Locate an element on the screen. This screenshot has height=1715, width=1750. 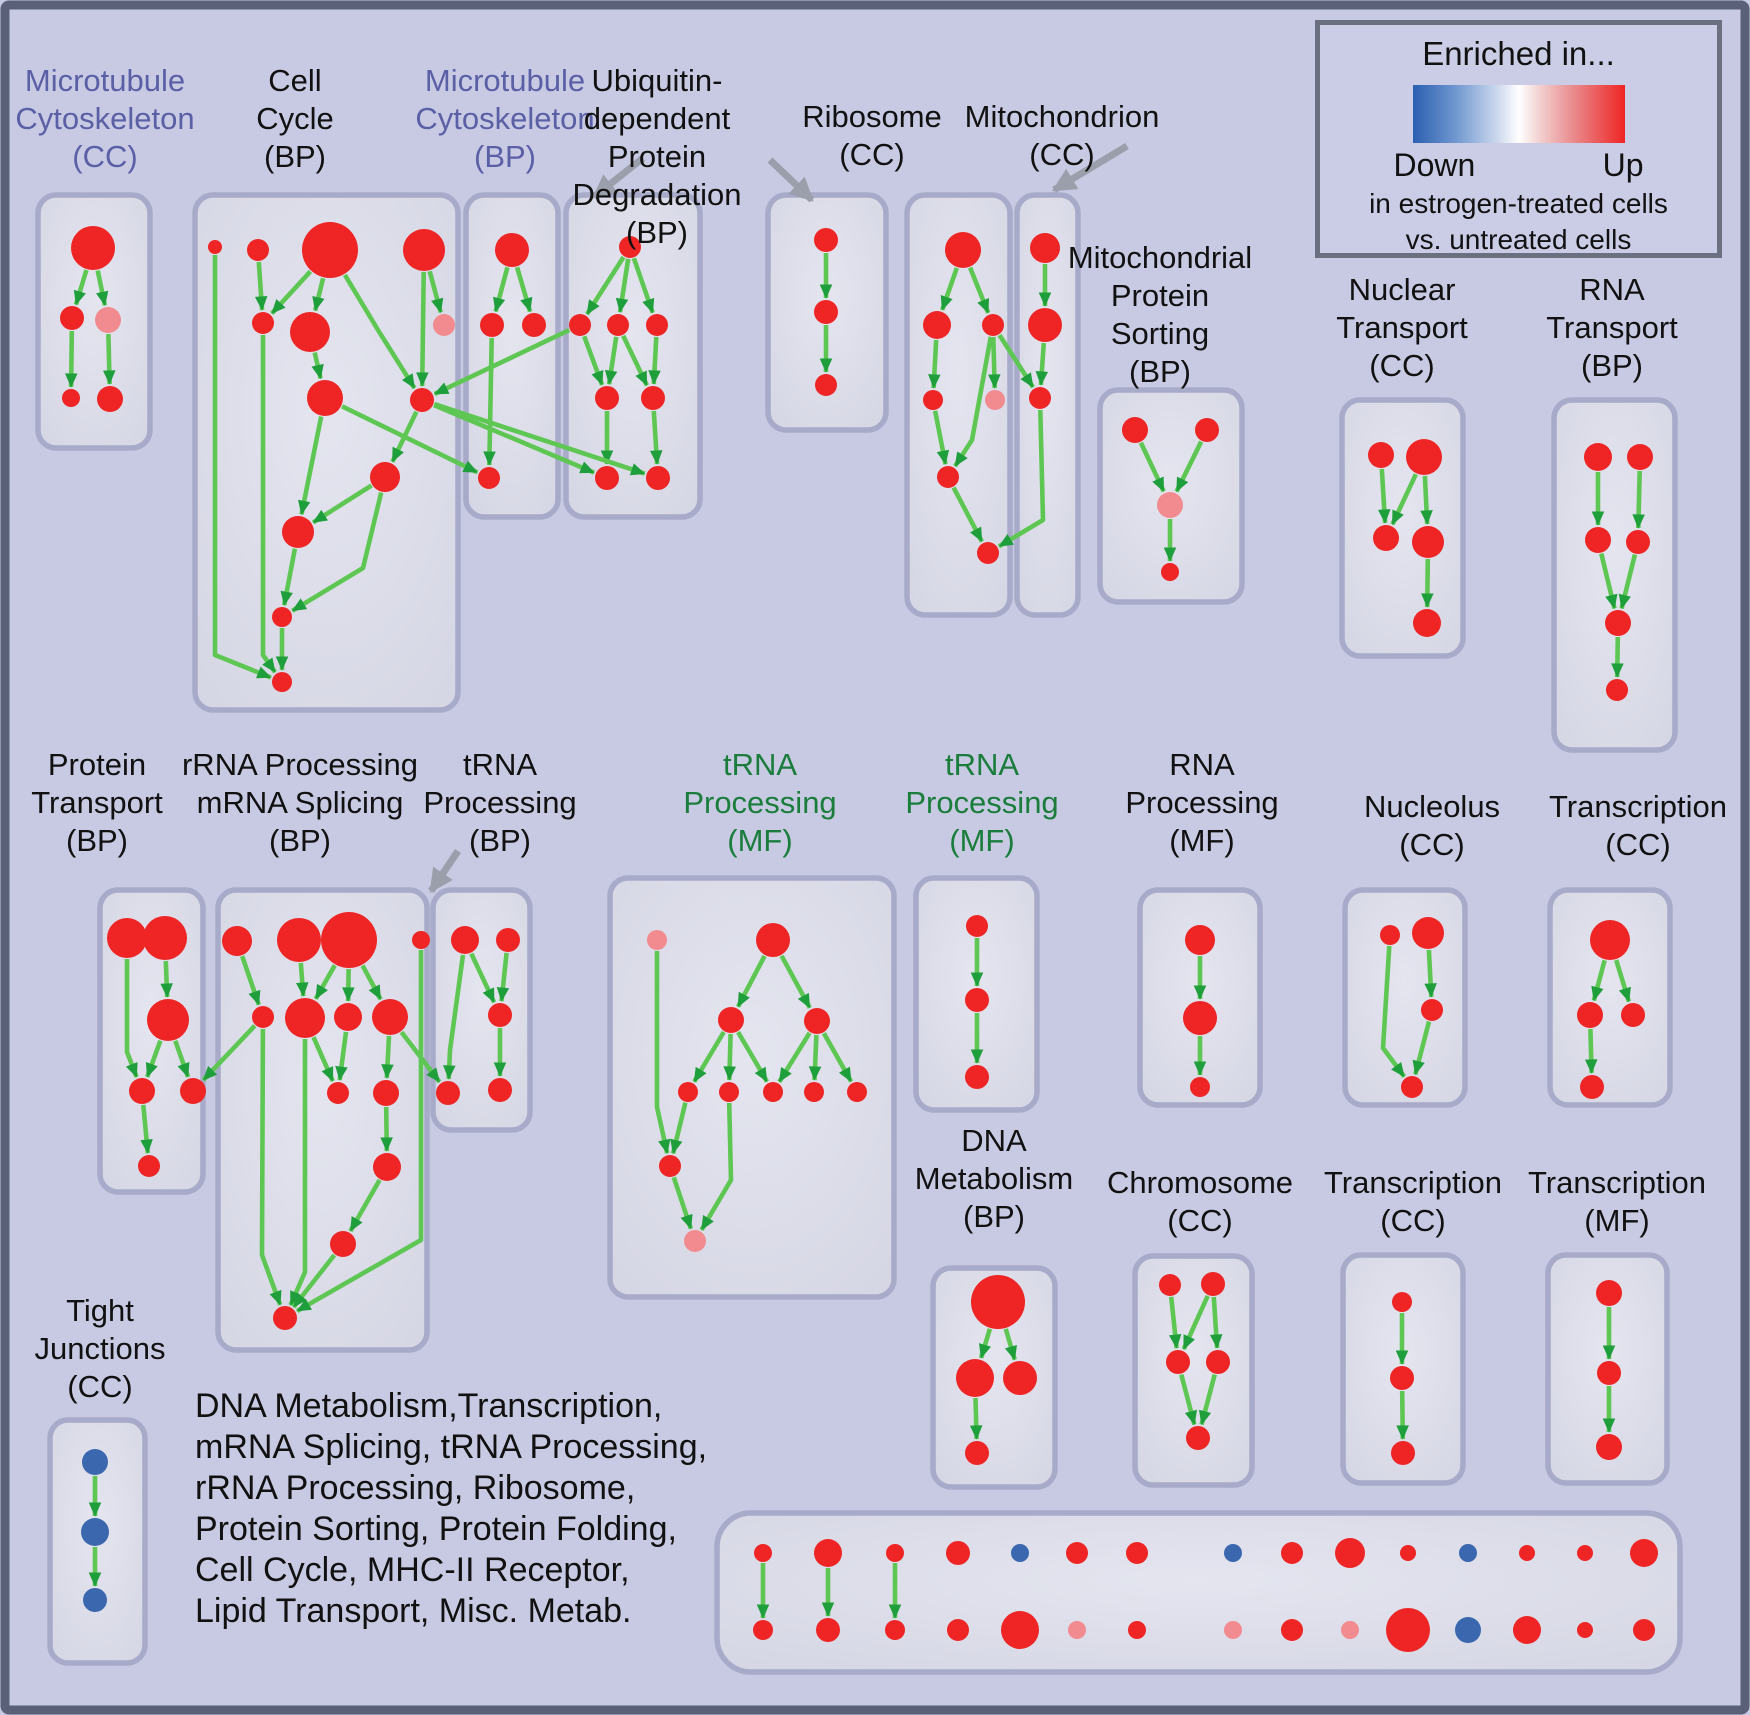
node-r6 is located at coordinates (988, 553).